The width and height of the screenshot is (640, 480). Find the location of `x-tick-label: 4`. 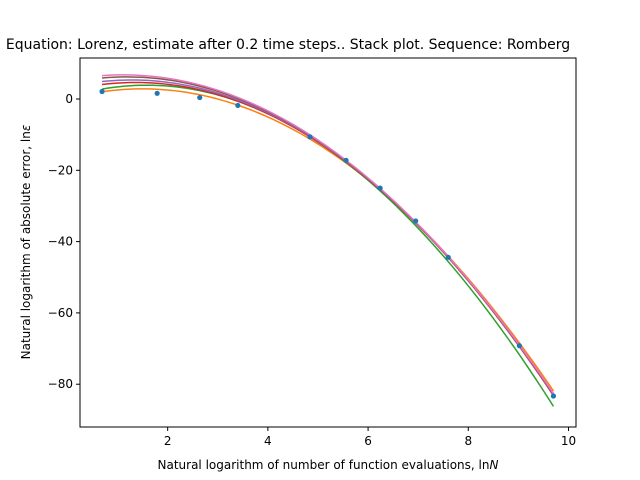

x-tick-label: 4 is located at coordinates (268, 441).